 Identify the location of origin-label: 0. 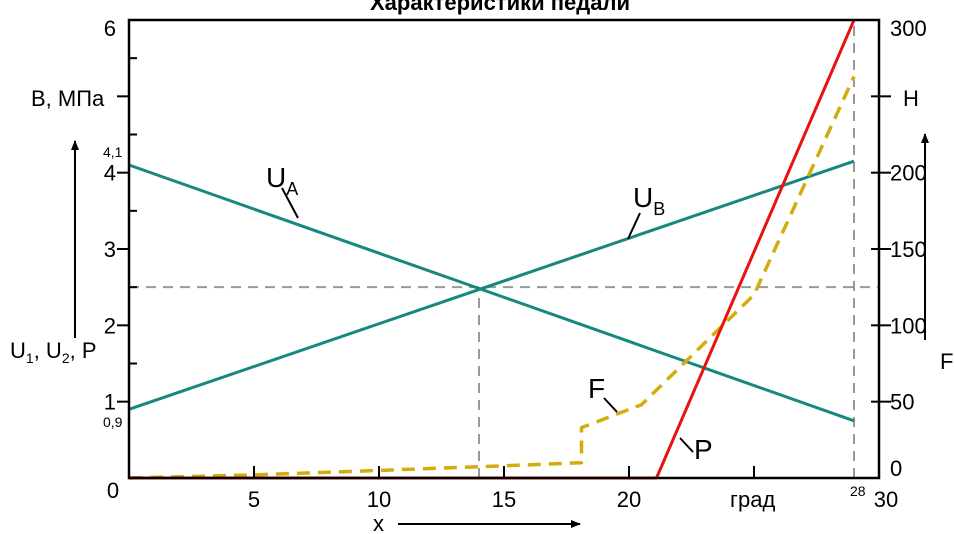
(113, 490).